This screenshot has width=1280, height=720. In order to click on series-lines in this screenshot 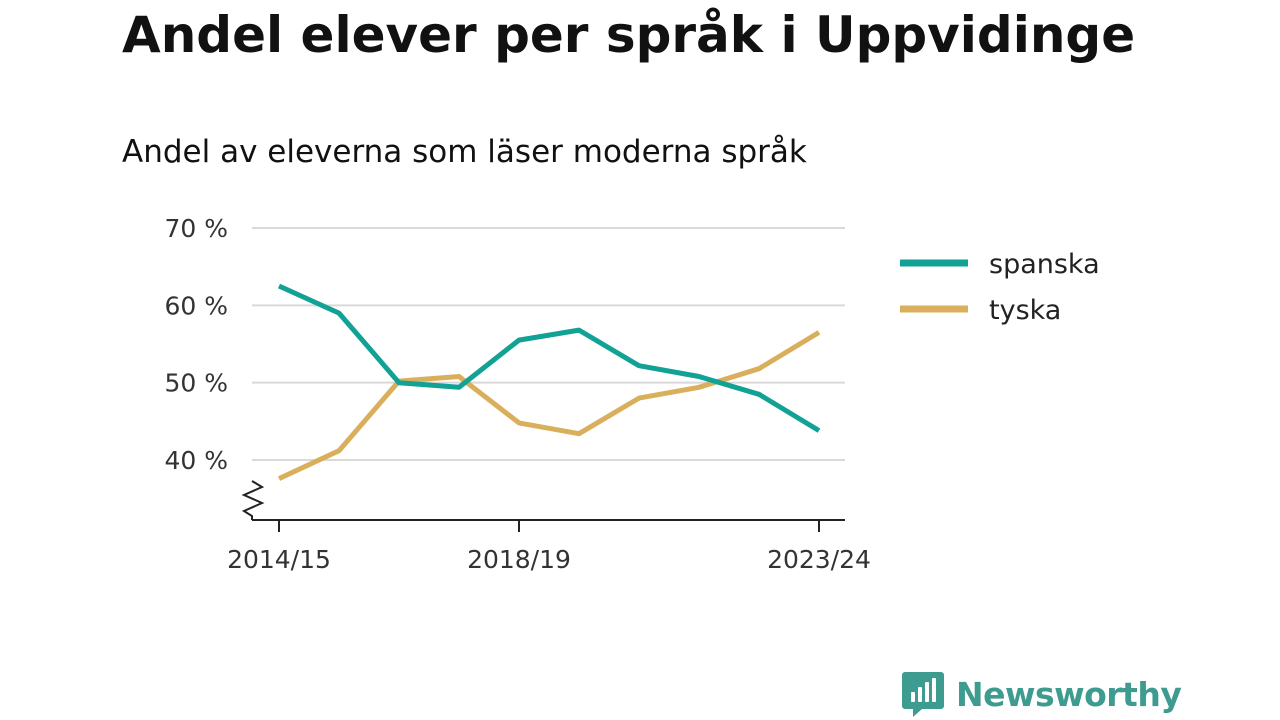, I will do `click(549, 382)`.